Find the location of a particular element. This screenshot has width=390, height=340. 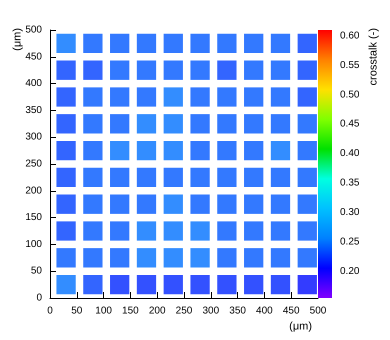

x-tick-label: 400 is located at coordinates (265, 311).